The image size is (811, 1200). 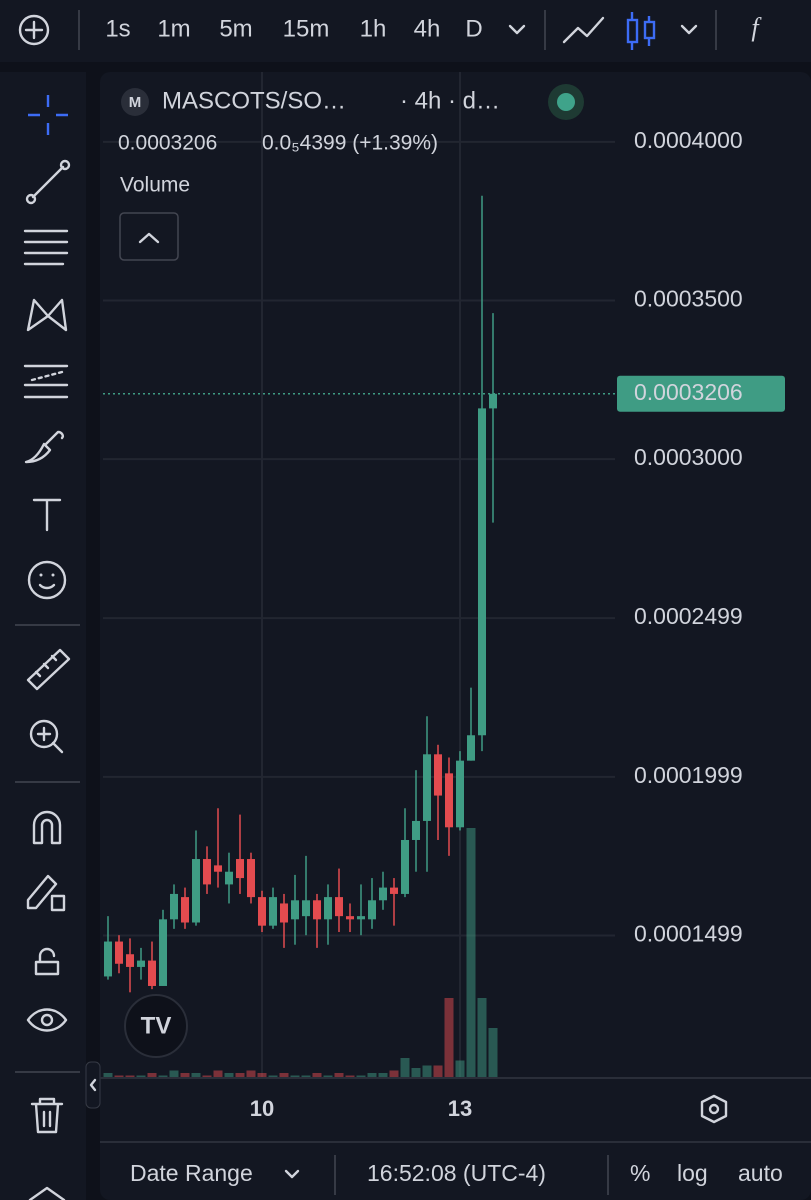 I want to click on collapse-legend-button, so click(x=149, y=236).